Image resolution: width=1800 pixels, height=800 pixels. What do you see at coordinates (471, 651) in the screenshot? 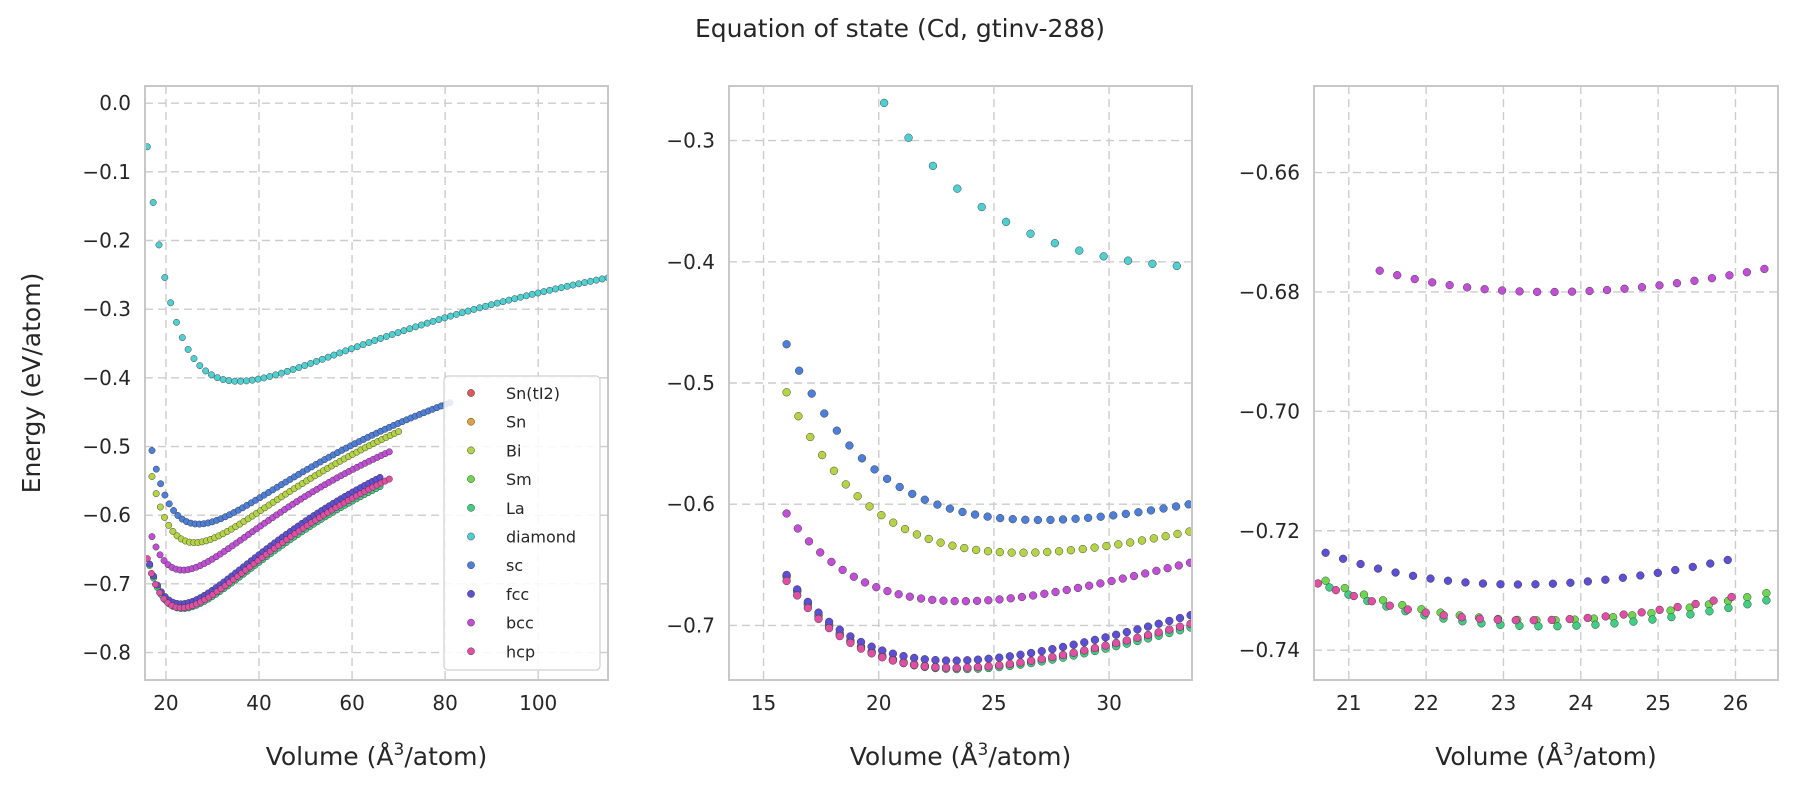
I see `legend-marker` at bounding box center [471, 651].